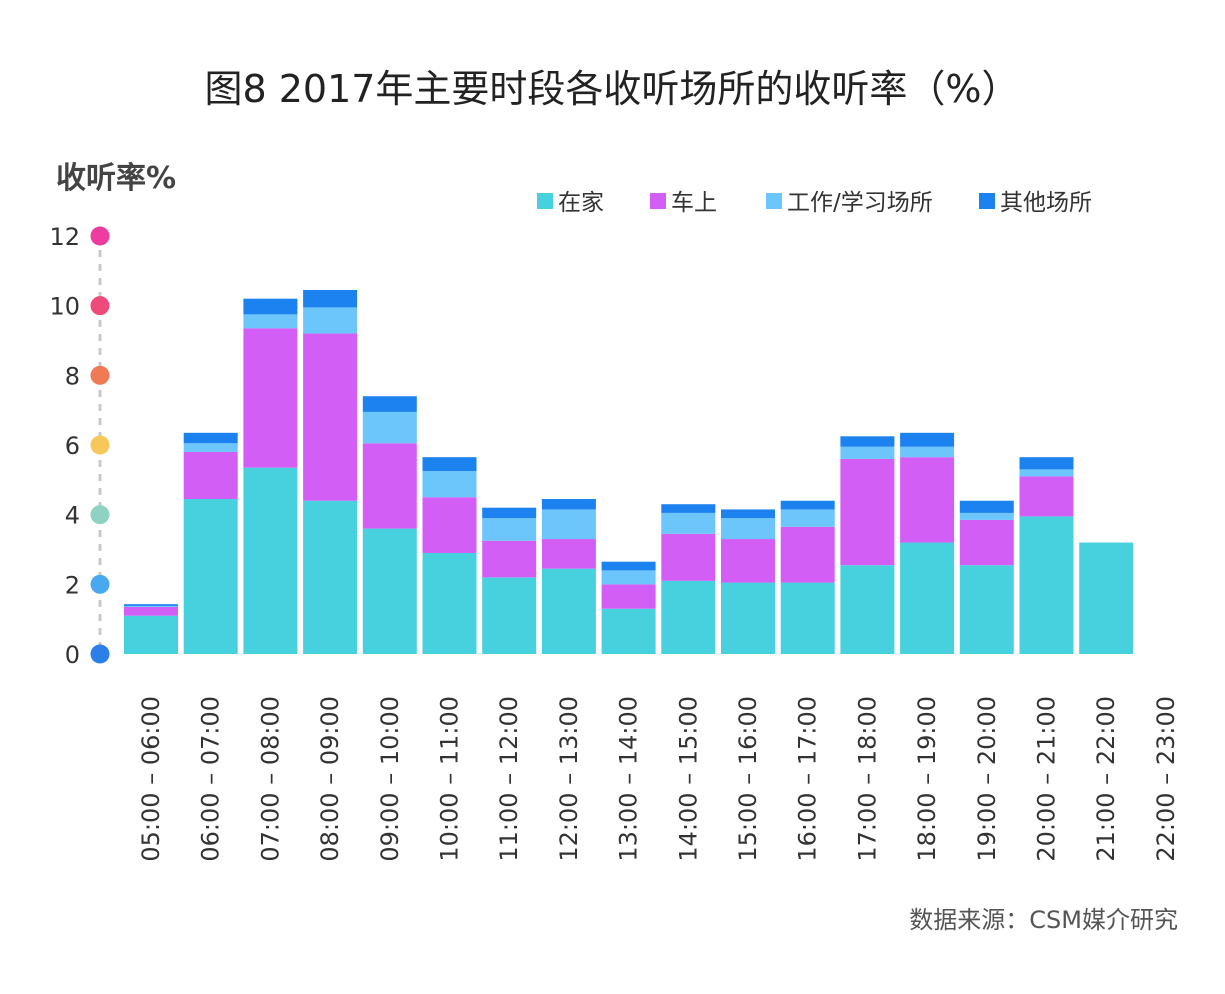 This screenshot has height=994, width=1225. Describe the element at coordinates (1046, 203) in the screenshot. I see `legend-label: 其他场所` at that location.